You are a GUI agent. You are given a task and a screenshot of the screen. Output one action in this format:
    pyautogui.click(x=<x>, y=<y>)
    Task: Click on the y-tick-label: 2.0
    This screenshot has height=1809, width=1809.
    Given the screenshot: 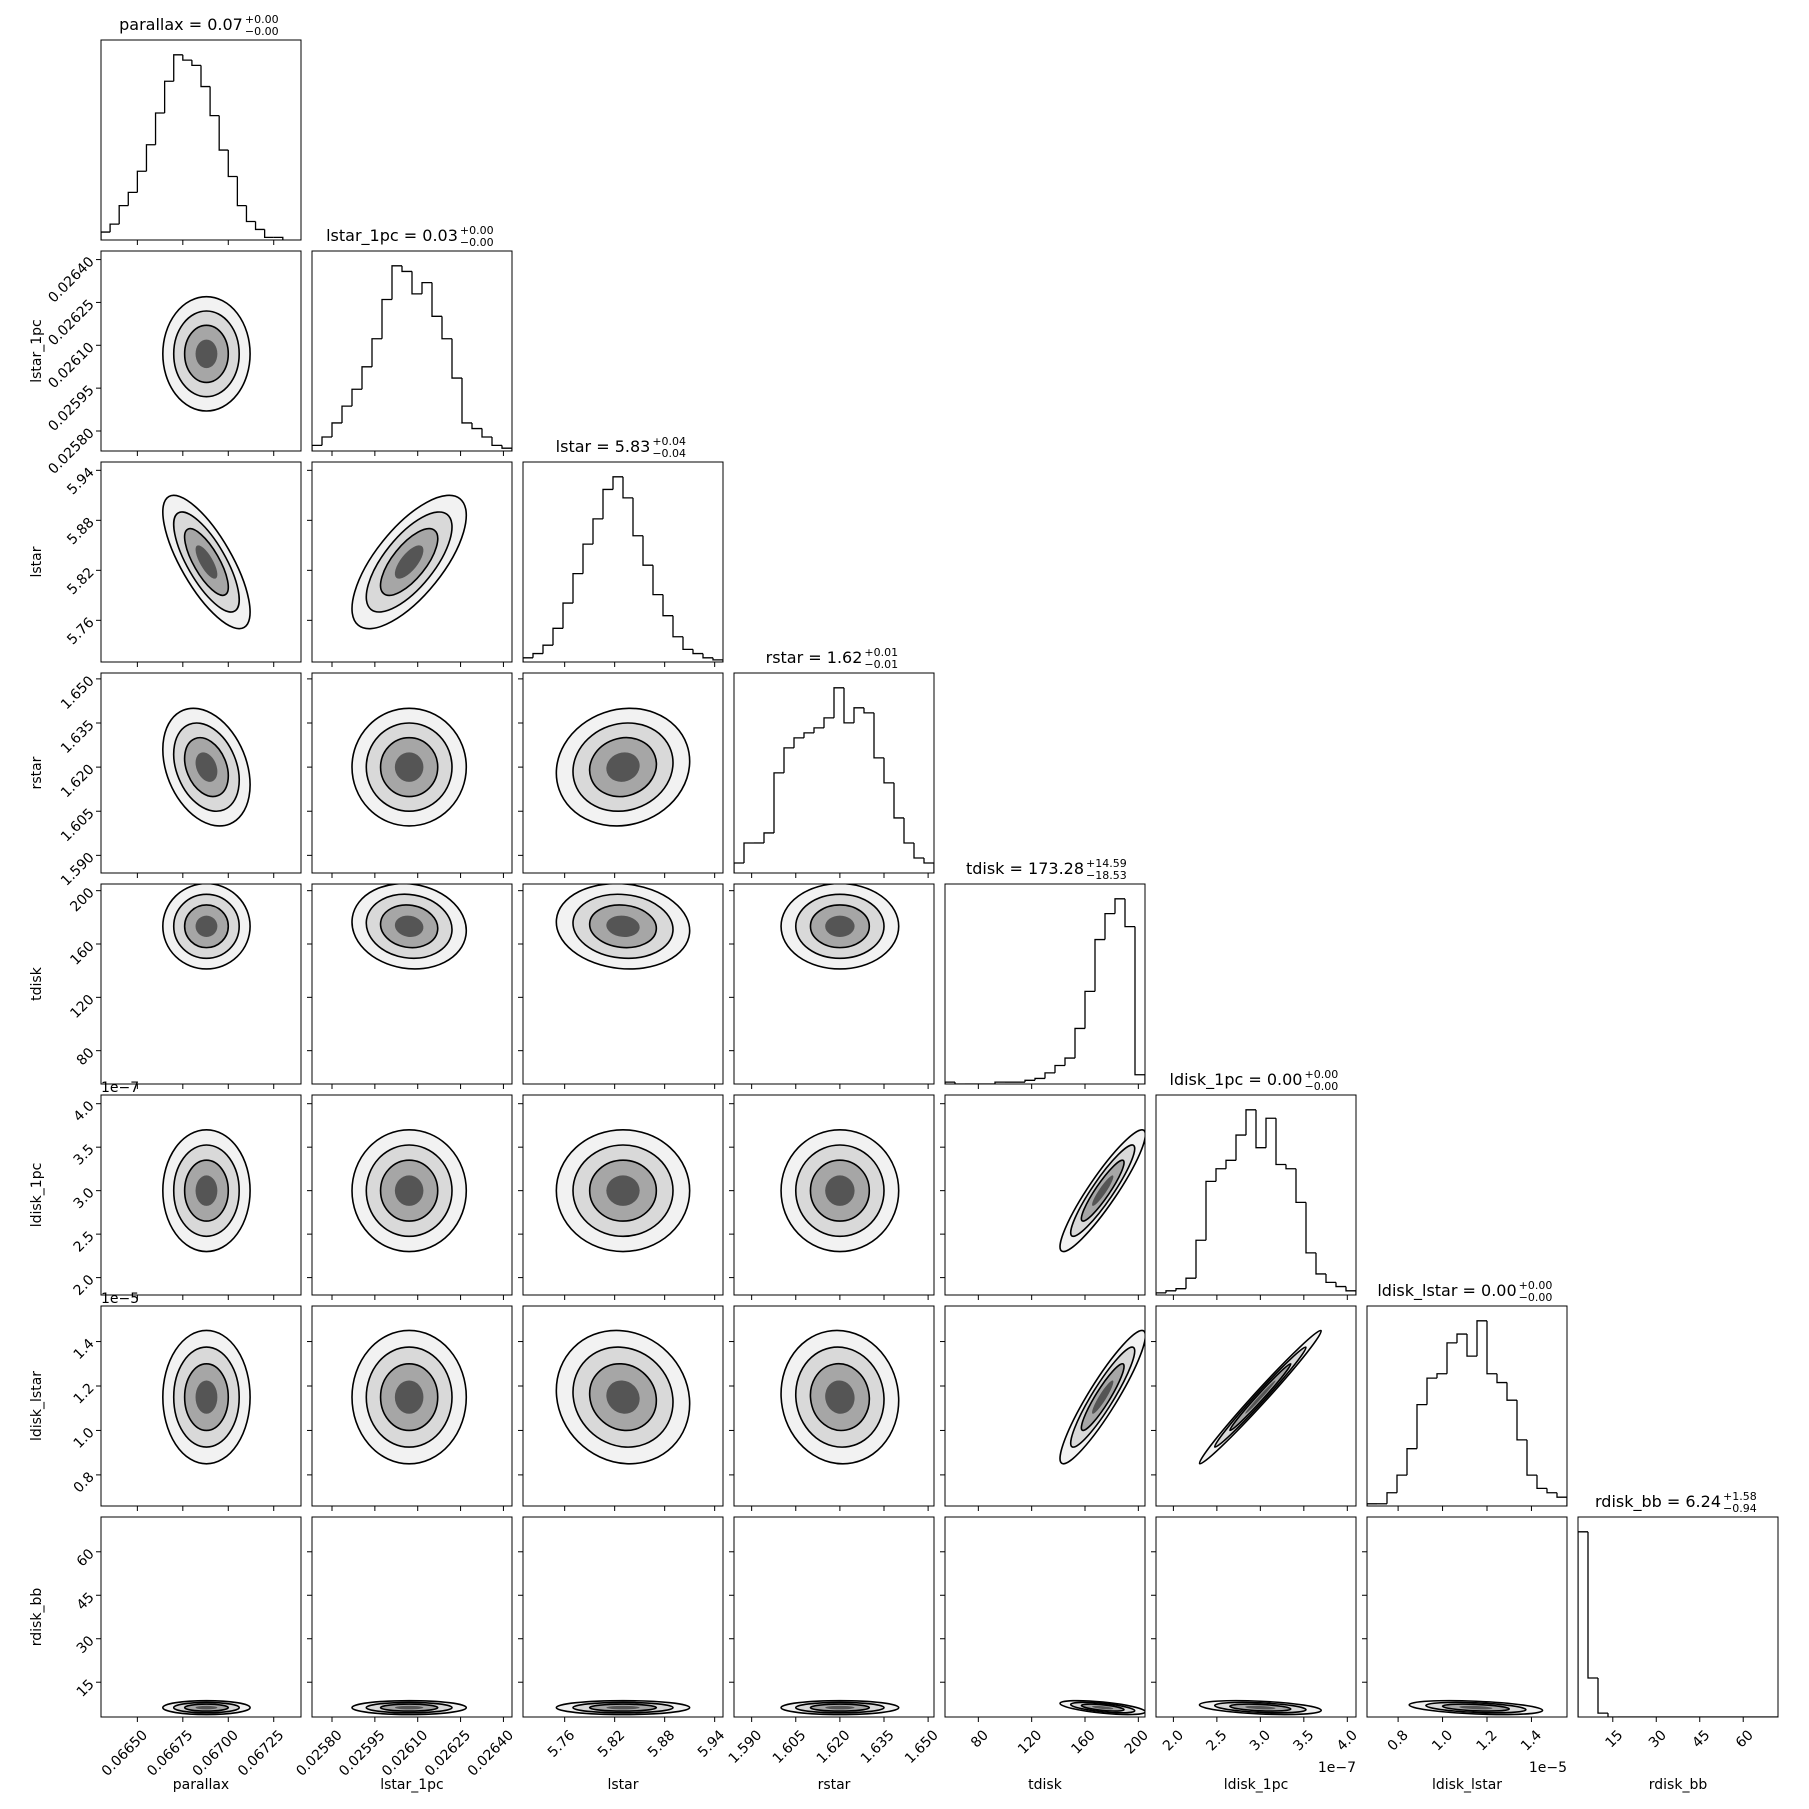 What is the action you would take?
    pyautogui.click(x=84, y=1285)
    